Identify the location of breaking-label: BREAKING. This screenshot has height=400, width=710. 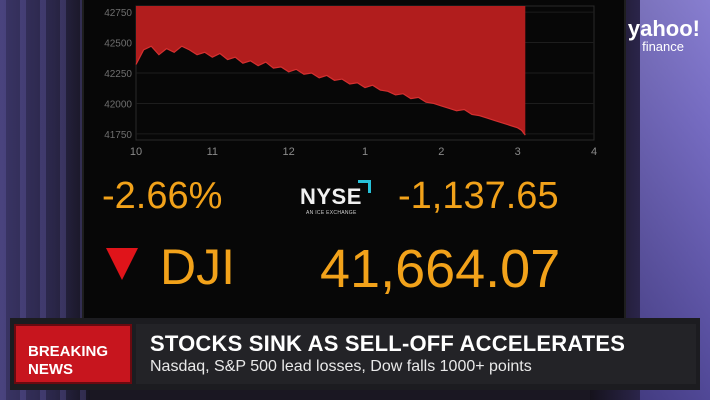
(68, 351).